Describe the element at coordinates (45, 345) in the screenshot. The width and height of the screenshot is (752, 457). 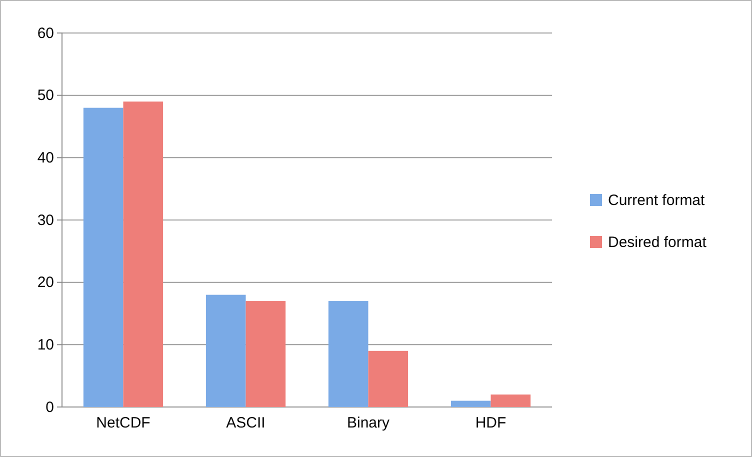
I see `y-tick-label: 10` at that location.